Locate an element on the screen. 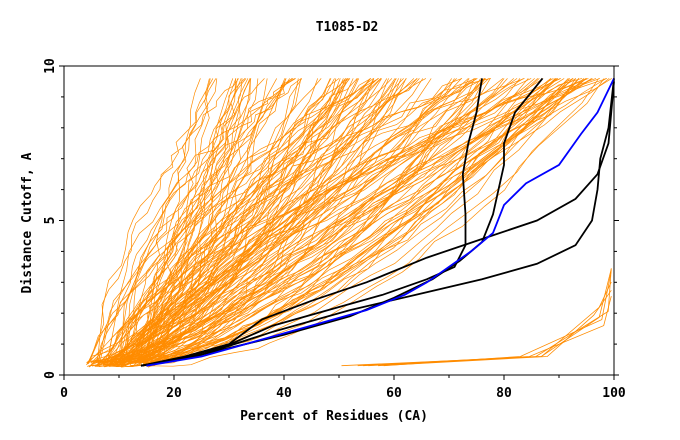 This screenshot has width=680, height=440. x-tick-label: 40 is located at coordinates (284, 393).